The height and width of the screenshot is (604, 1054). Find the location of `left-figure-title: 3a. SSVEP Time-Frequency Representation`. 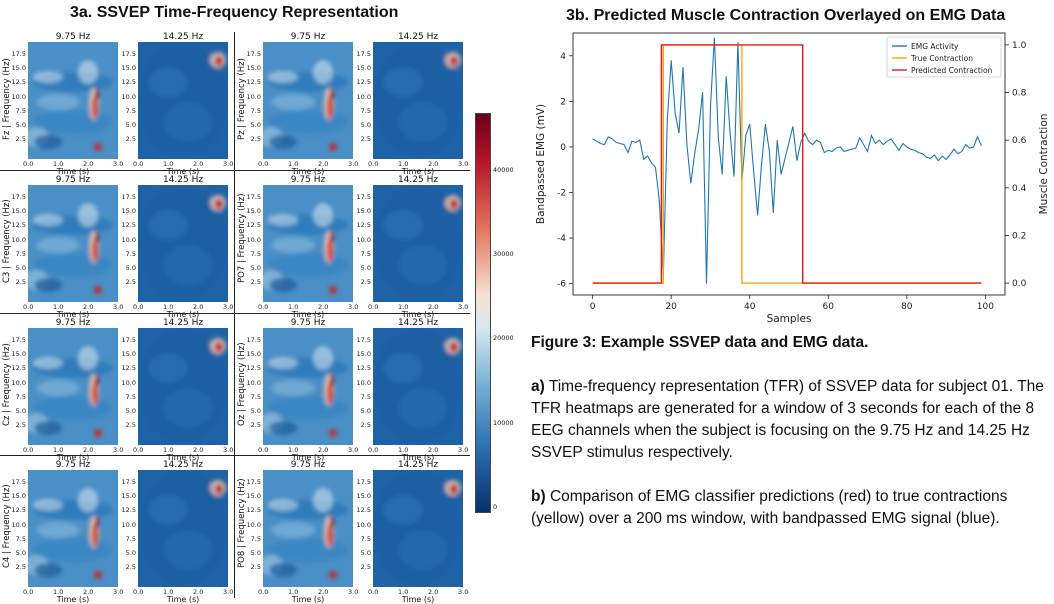

left-figure-title: 3a. SSVEP Time-Frequency Representation is located at coordinates (234, 12).